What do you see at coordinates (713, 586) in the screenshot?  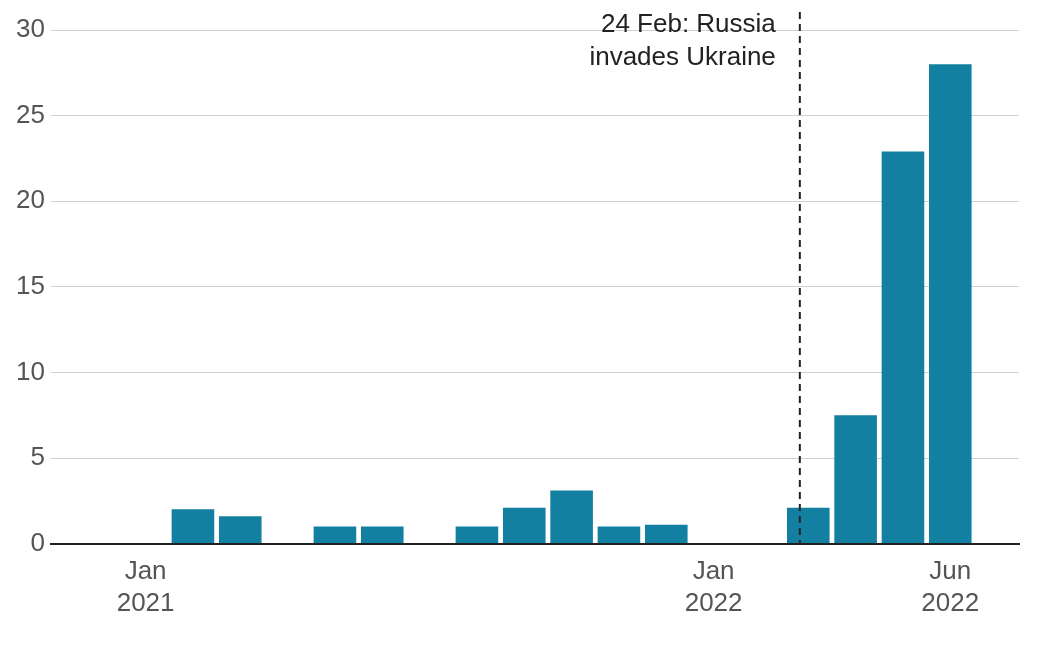 I see `x-tick-label: Jan 2022` at bounding box center [713, 586].